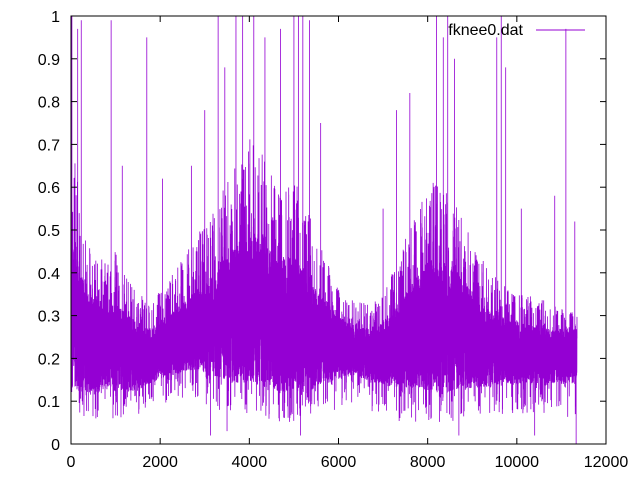  I want to click on y-tick-label: 0.8, so click(49, 103).